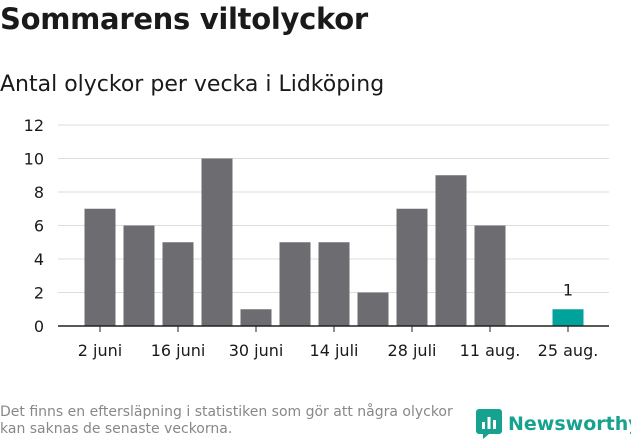  I want to click on x-tick-label: 2 juni, so click(100, 350).